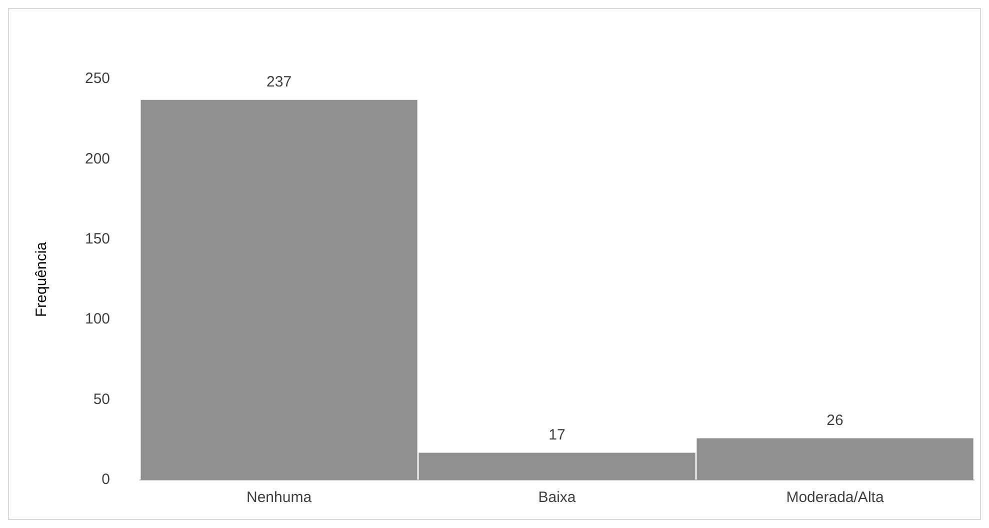  I want to click on x-tick-label: Baixa, so click(557, 497).